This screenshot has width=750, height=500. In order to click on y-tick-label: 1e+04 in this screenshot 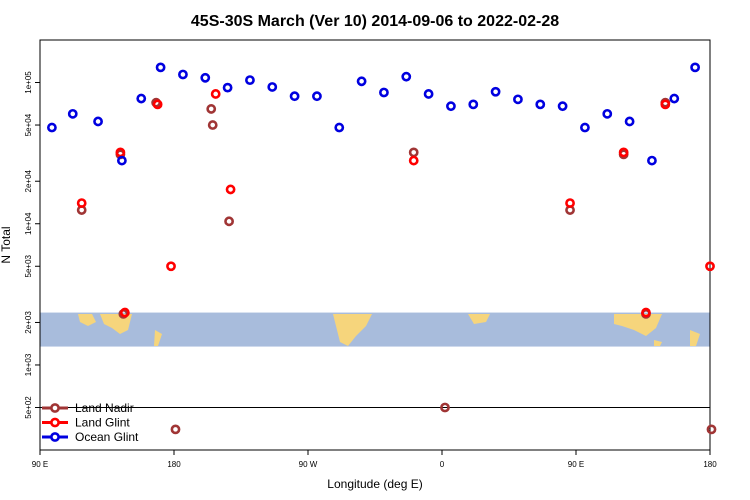, I will do `click(28, 223)`.